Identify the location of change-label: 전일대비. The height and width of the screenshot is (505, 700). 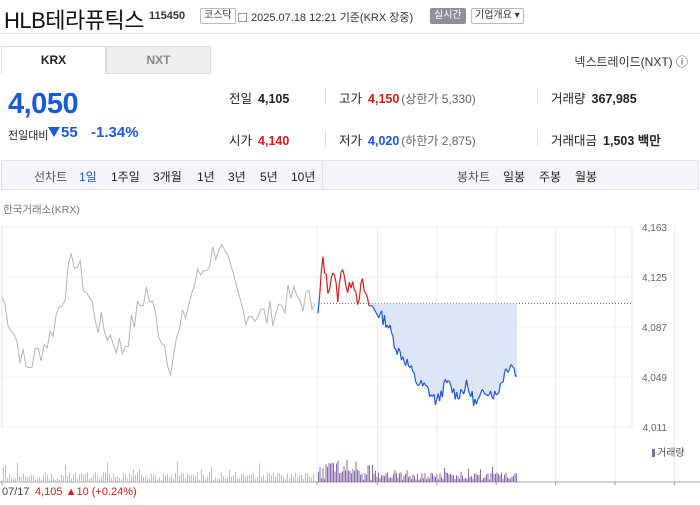
(28, 136).